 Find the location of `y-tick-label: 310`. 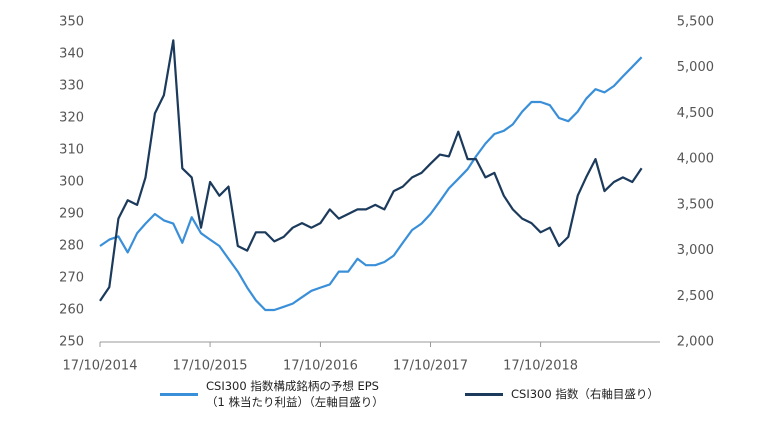

y-tick-label: 310 is located at coordinates (71, 150).